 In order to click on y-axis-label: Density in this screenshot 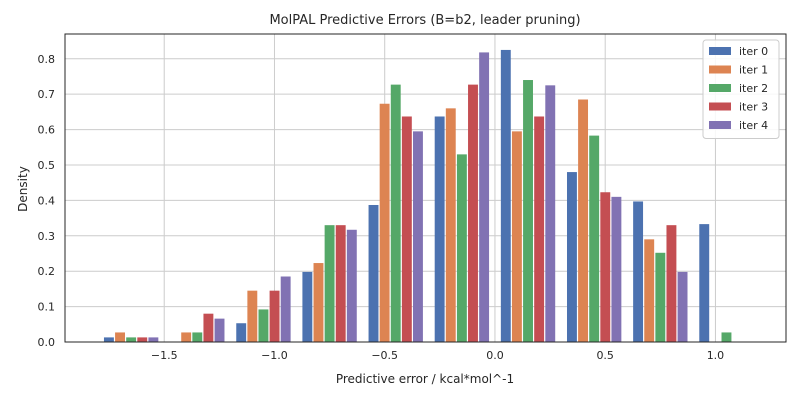, I will do `click(23, 189)`.